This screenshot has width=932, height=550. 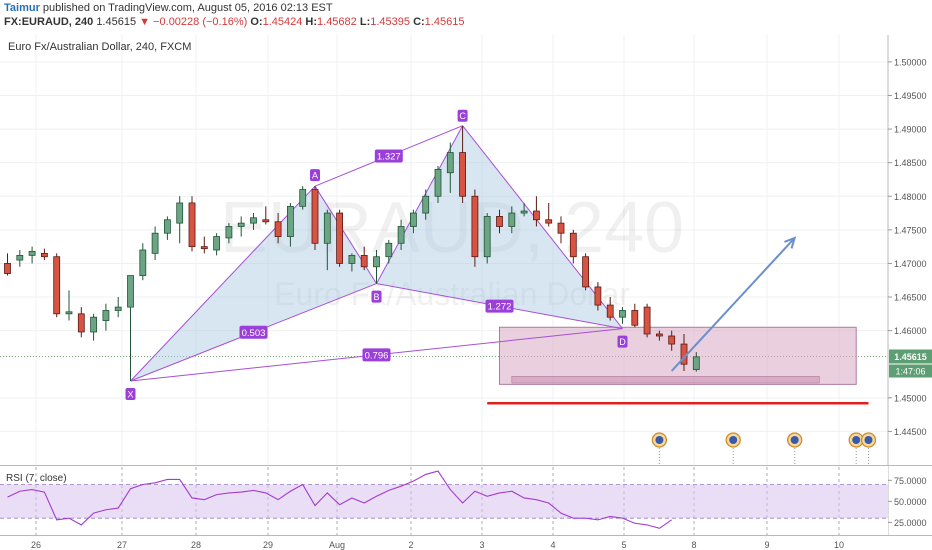 I want to click on y-tick-label: 1.50000, so click(x=910, y=62).